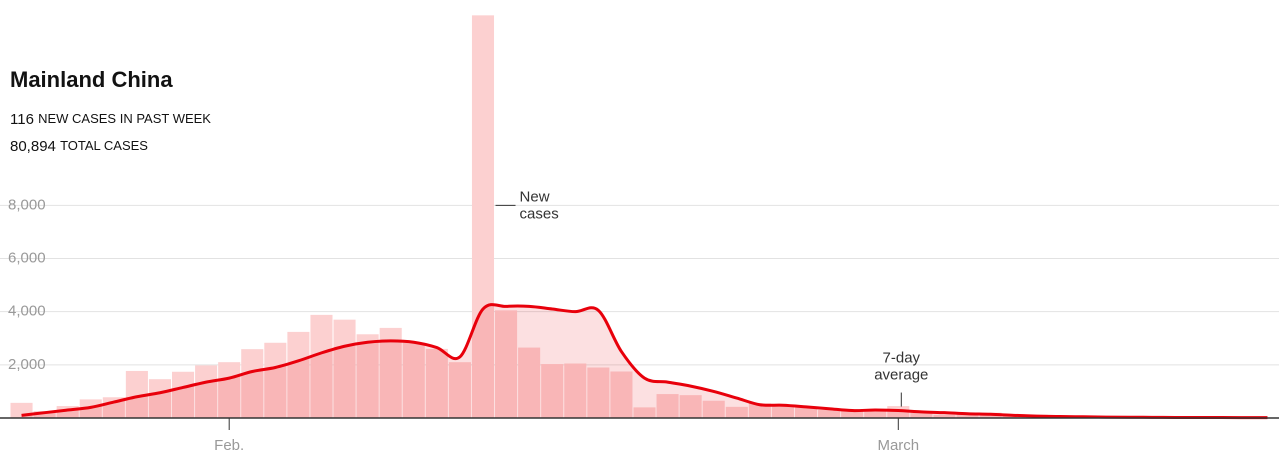 This screenshot has height=454, width=1279. I want to click on stat: 80,894 TOTAL CASES, so click(79, 146).